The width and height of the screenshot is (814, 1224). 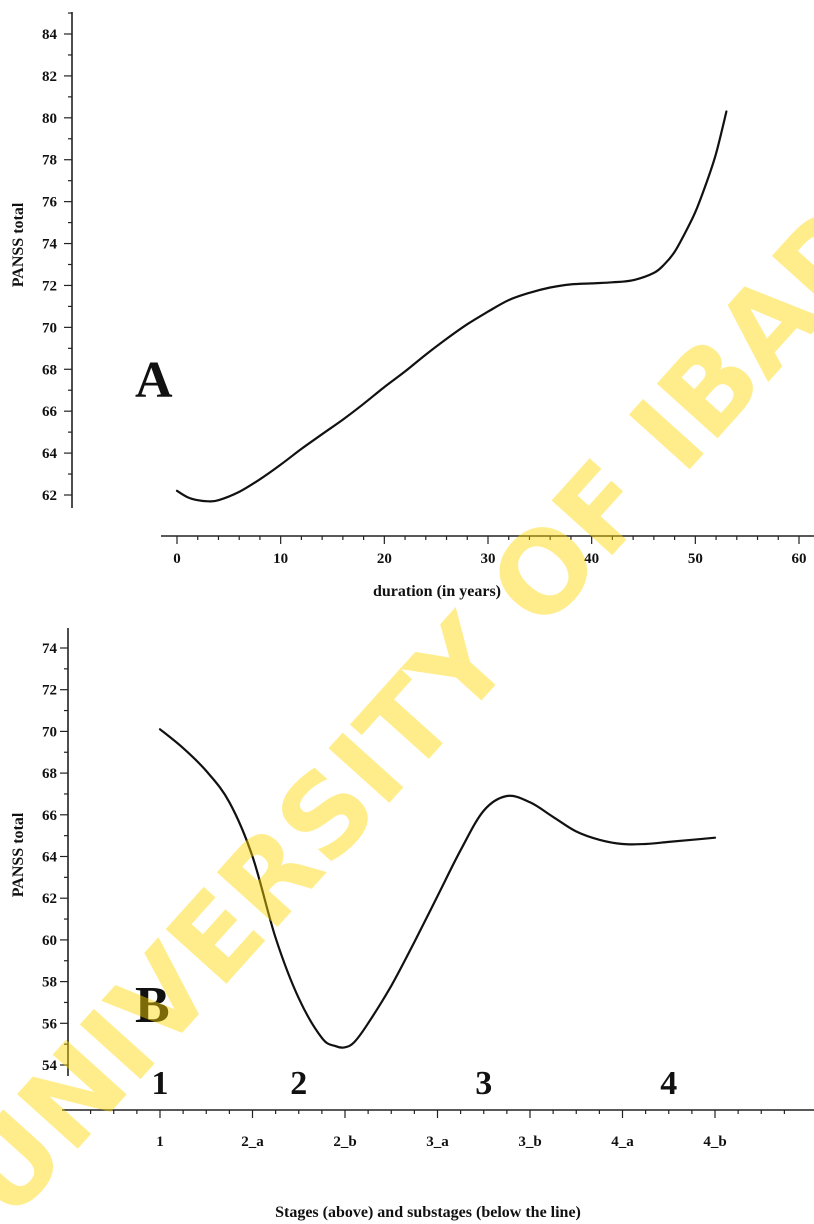 What do you see at coordinates (50, 649) in the screenshot?
I see `b-y-tick-label: 74` at bounding box center [50, 649].